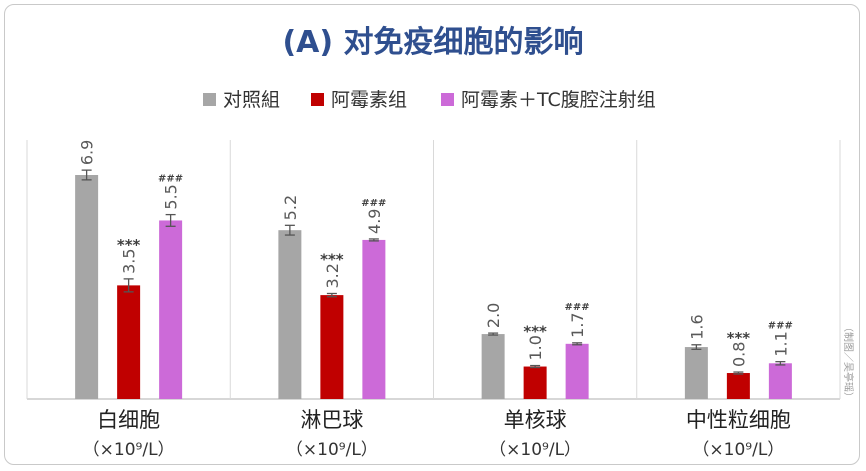 Image resolution: width=866 pixels, height=471 pixels. I want to click on value-label: 1.1, so click(780, 343).